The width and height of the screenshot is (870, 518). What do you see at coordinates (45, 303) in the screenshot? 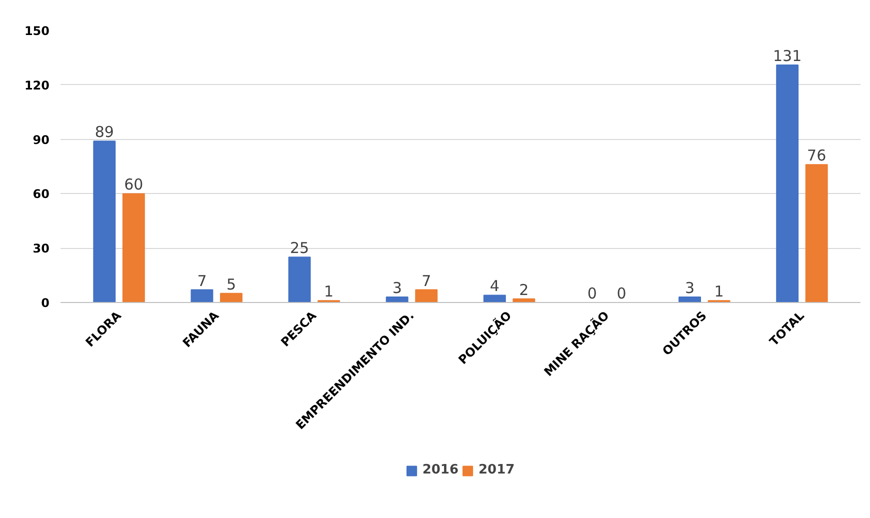
I see `y-tick-label: 0` at bounding box center [45, 303].